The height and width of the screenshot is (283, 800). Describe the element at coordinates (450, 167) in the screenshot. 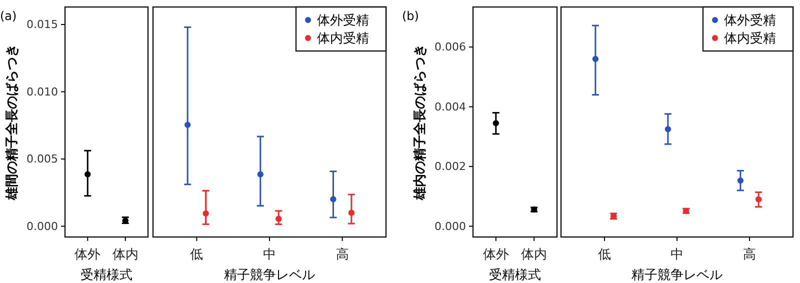

I see `y-tick-label: 0.002` at that location.